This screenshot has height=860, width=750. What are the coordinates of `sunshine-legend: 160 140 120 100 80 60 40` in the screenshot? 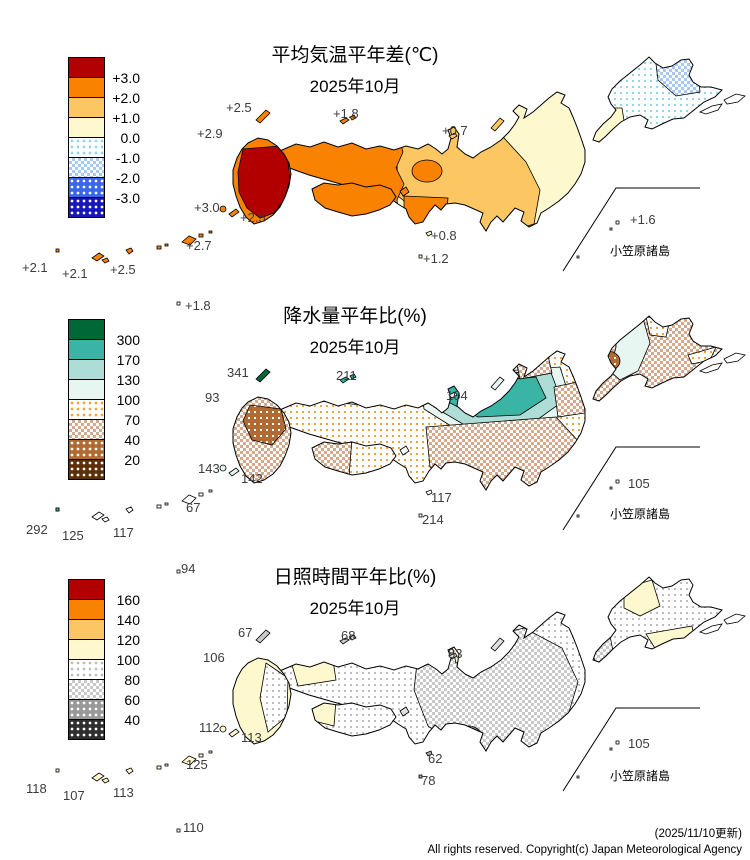 It's located at (110, 659).